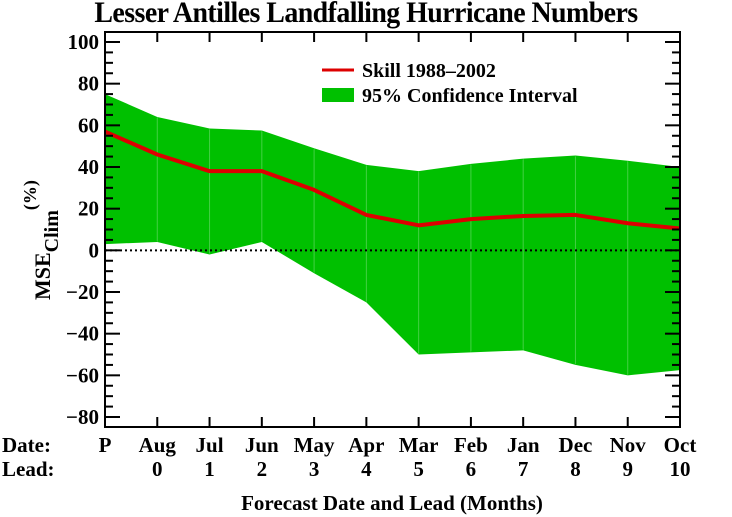 This screenshot has width=732, height=517. Describe the element at coordinates (419, 445) in the screenshot. I see `x-date-label: Mar` at that location.